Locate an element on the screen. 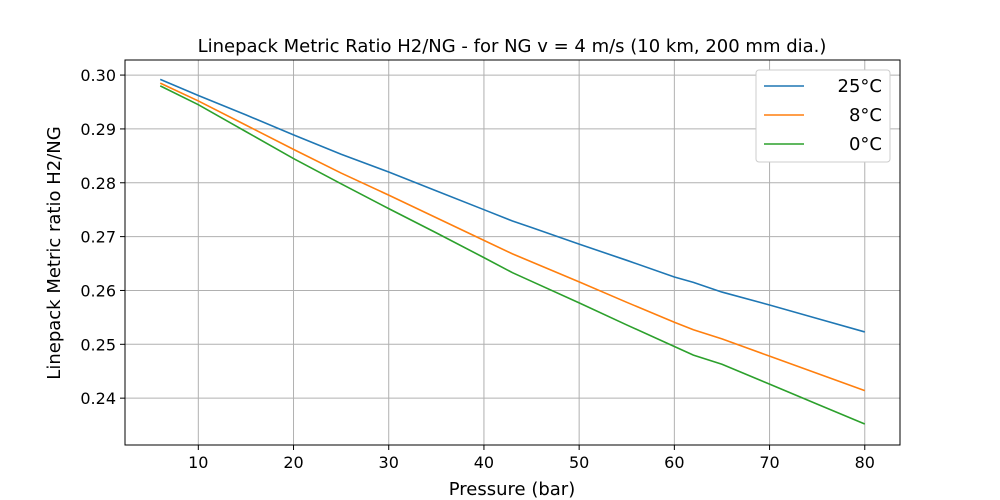 The image size is (1000, 500). legend-label-25c: 25°C is located at coordinates (860, 86).